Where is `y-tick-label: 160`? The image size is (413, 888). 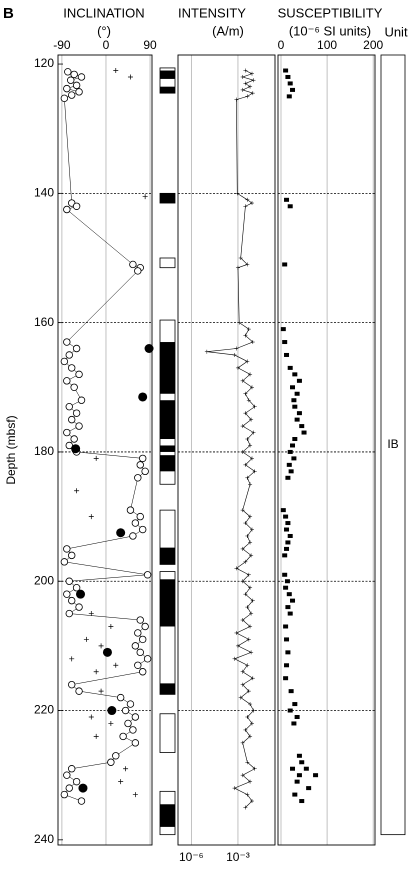
y-tick-label: 160 is located at coordinates (44, 322).